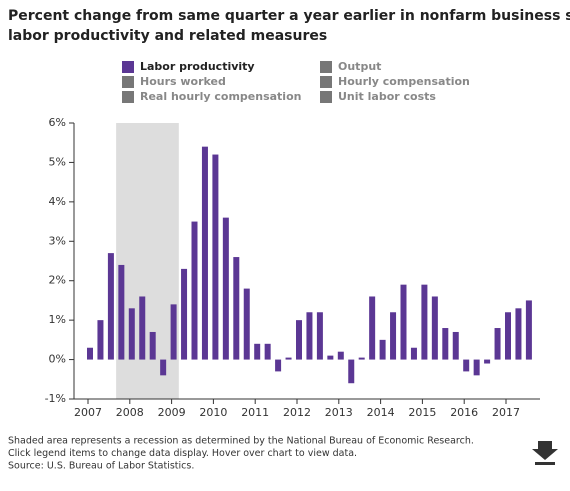 Image resolution: width=570 pixels, height=491 pixels. I want to click on y-tick-label: -1%, so click(55, 398).